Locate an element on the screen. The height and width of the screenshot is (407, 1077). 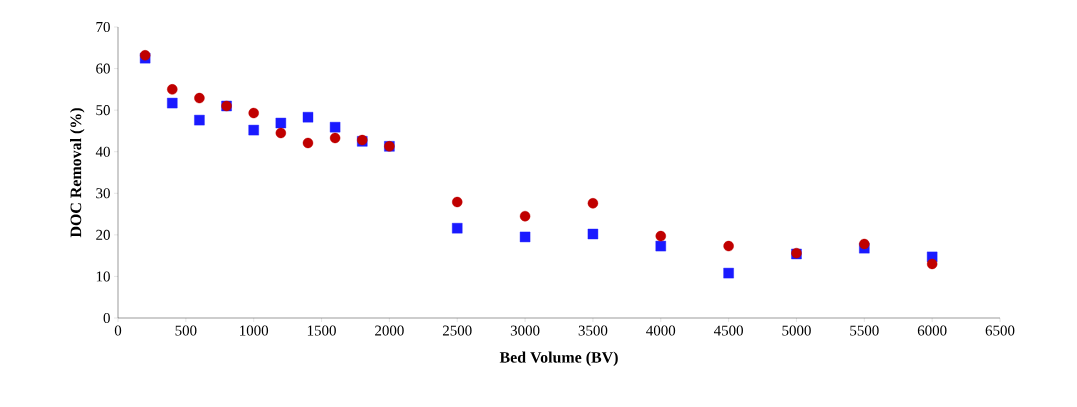
x-tick-label: 5000 is located at coordinates (796, 330).